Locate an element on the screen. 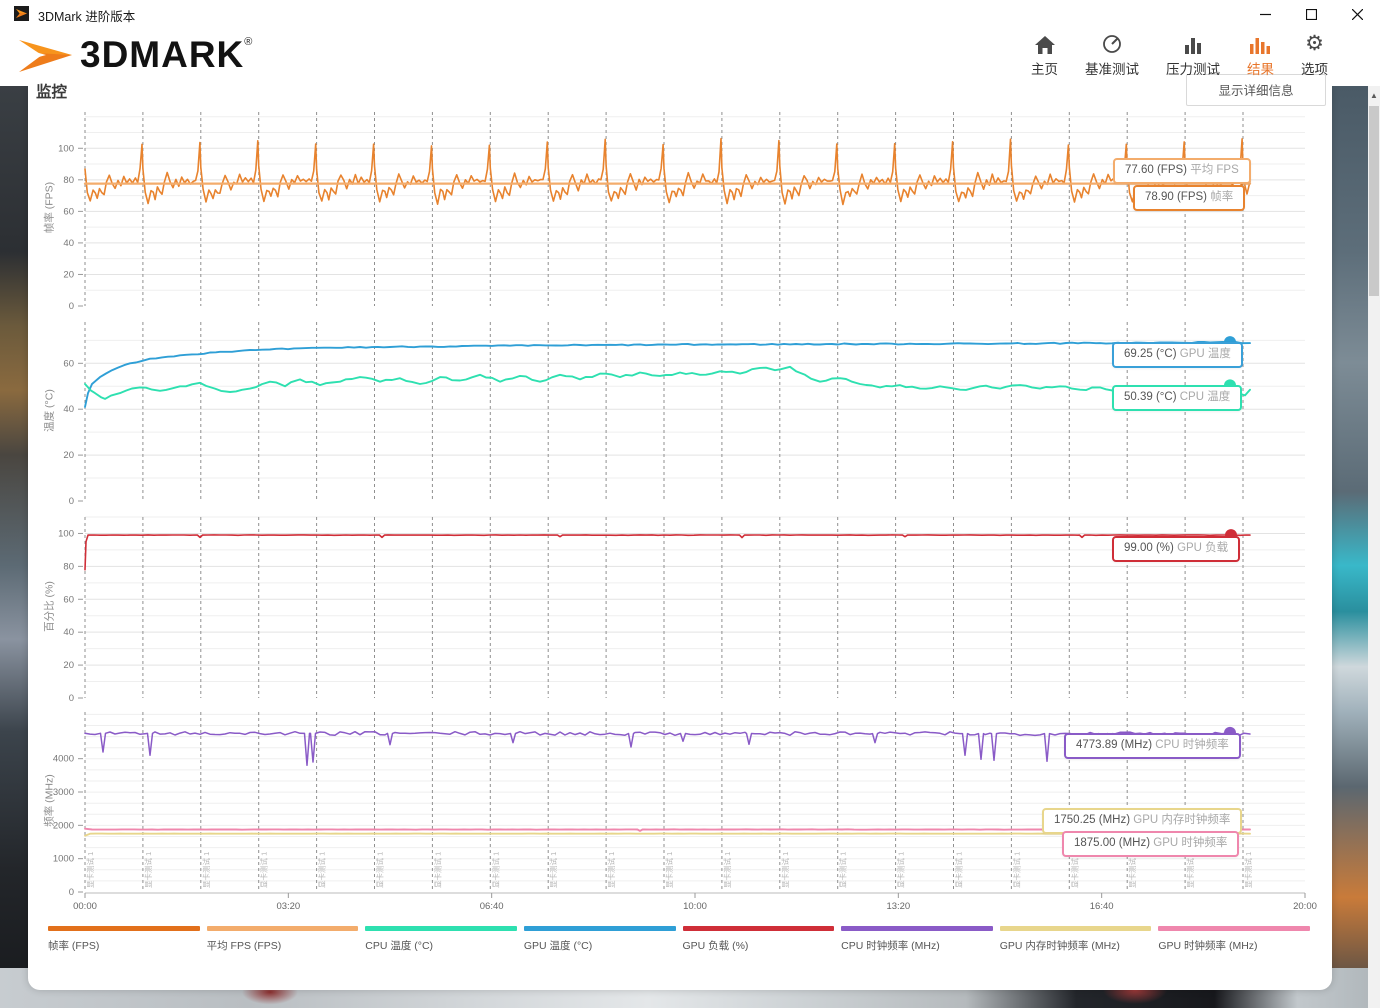 Image resolution: width=1380 pixels, height=1008 pixels. y-axis-title-temp: 温度 (°C) is located at coordinates (49, 410).